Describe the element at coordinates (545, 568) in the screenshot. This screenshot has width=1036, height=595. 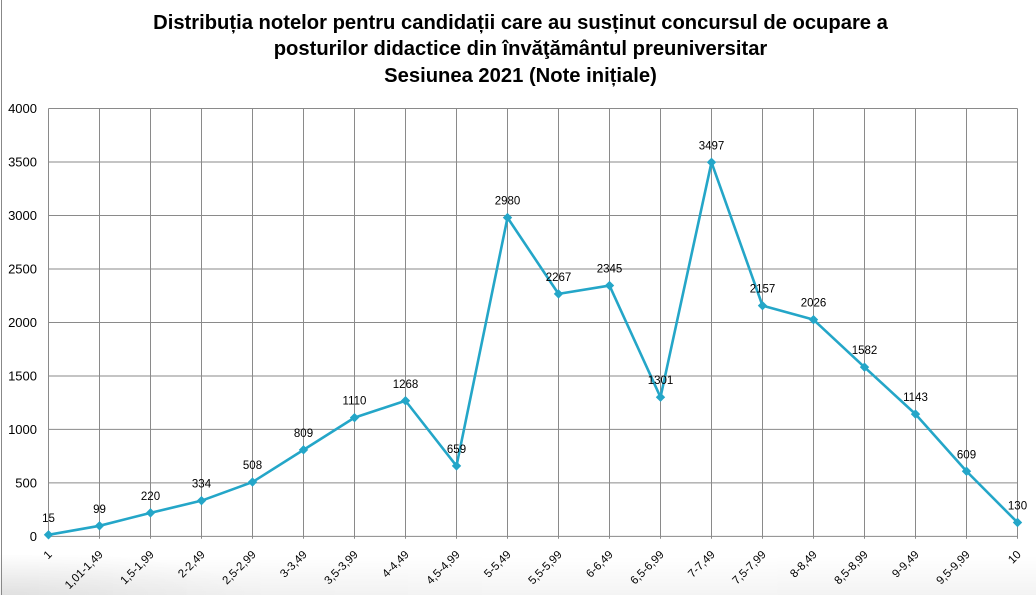
I see `svg-text: 5,5-5,99` at that location.